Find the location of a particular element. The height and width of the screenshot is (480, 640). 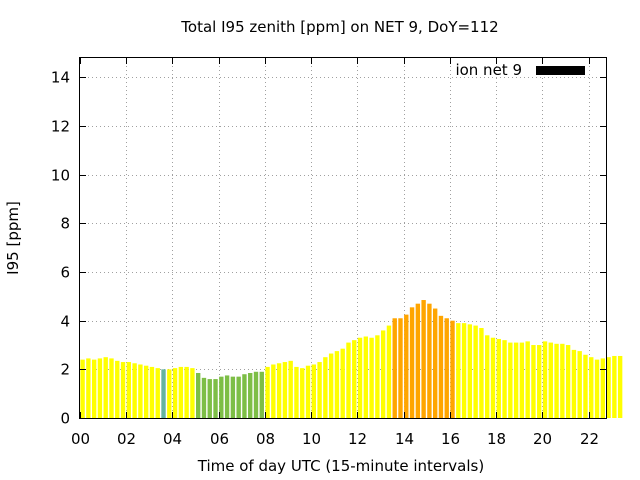

y-tick-label: 12 is located at coordinates (60, 127).